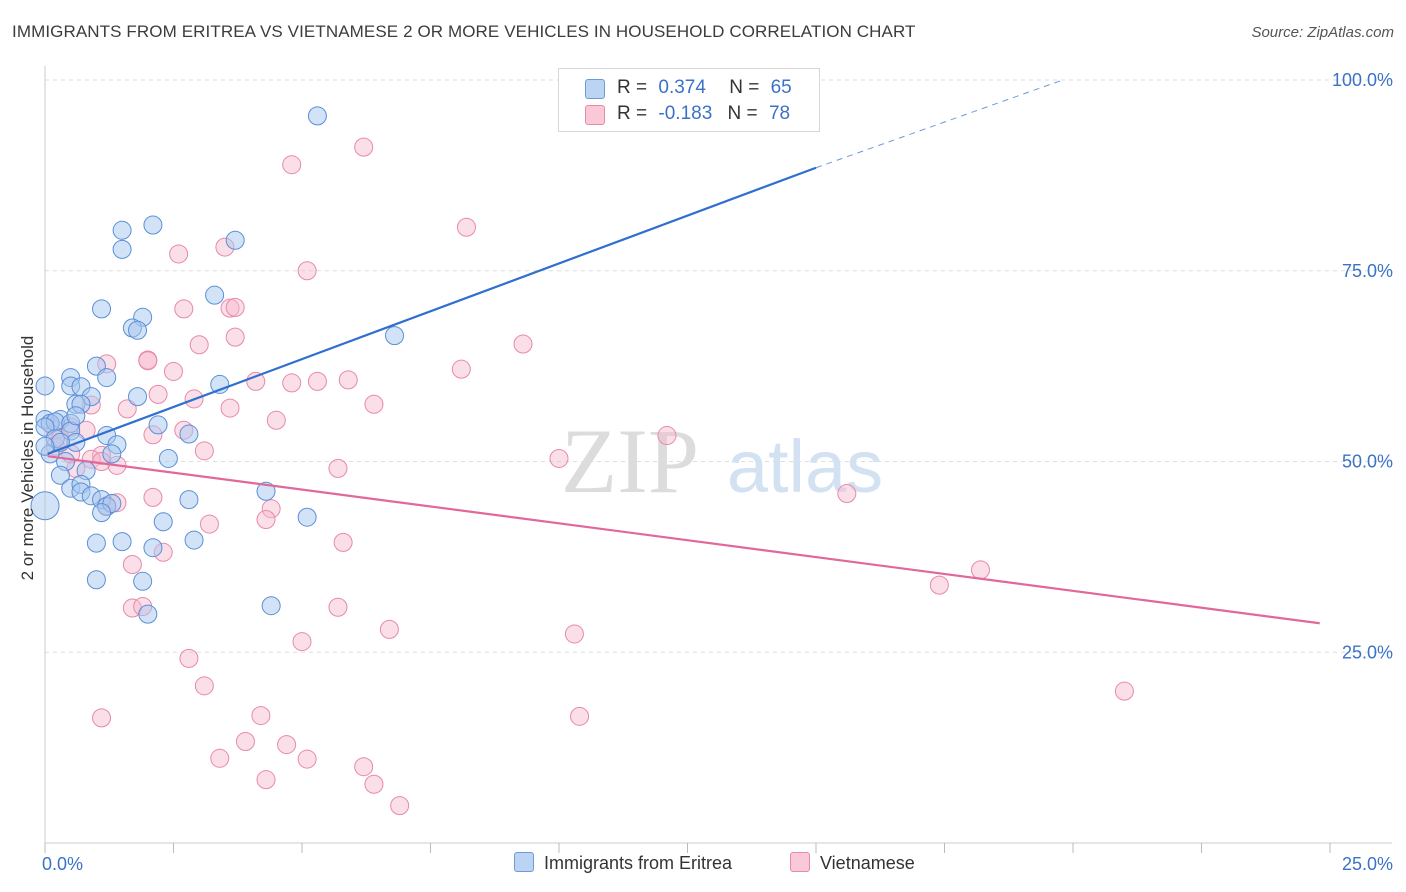 The width and height of the screenshot is (1406, 892). Describe the element at coordinates (867, 863) in the screenshot. I see `legend-vietnamese-label: Vietnamese` at that location.